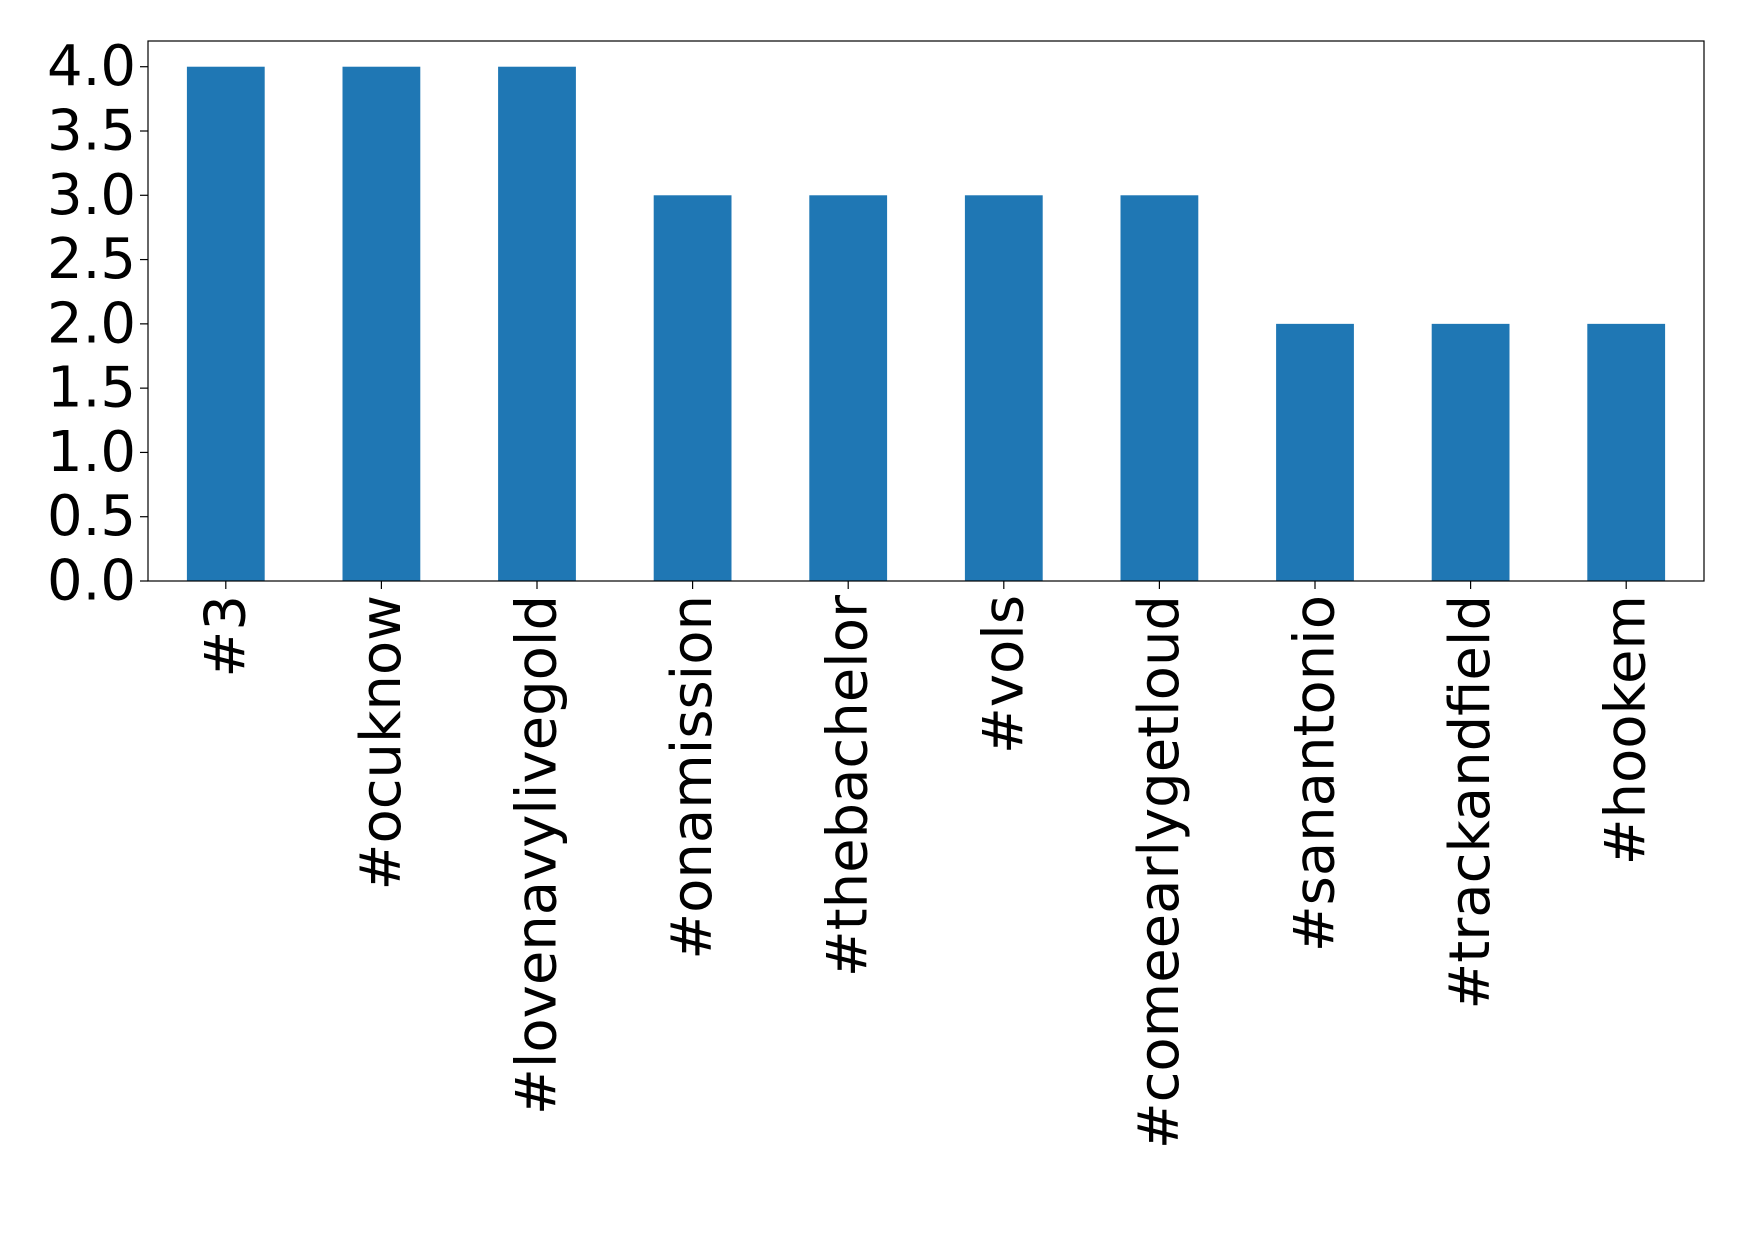 The image size is (1739, 1247). Describe the element at coordinates (91, 323) in the screenshot. I see `y-tick-label: 2.0` at that location.